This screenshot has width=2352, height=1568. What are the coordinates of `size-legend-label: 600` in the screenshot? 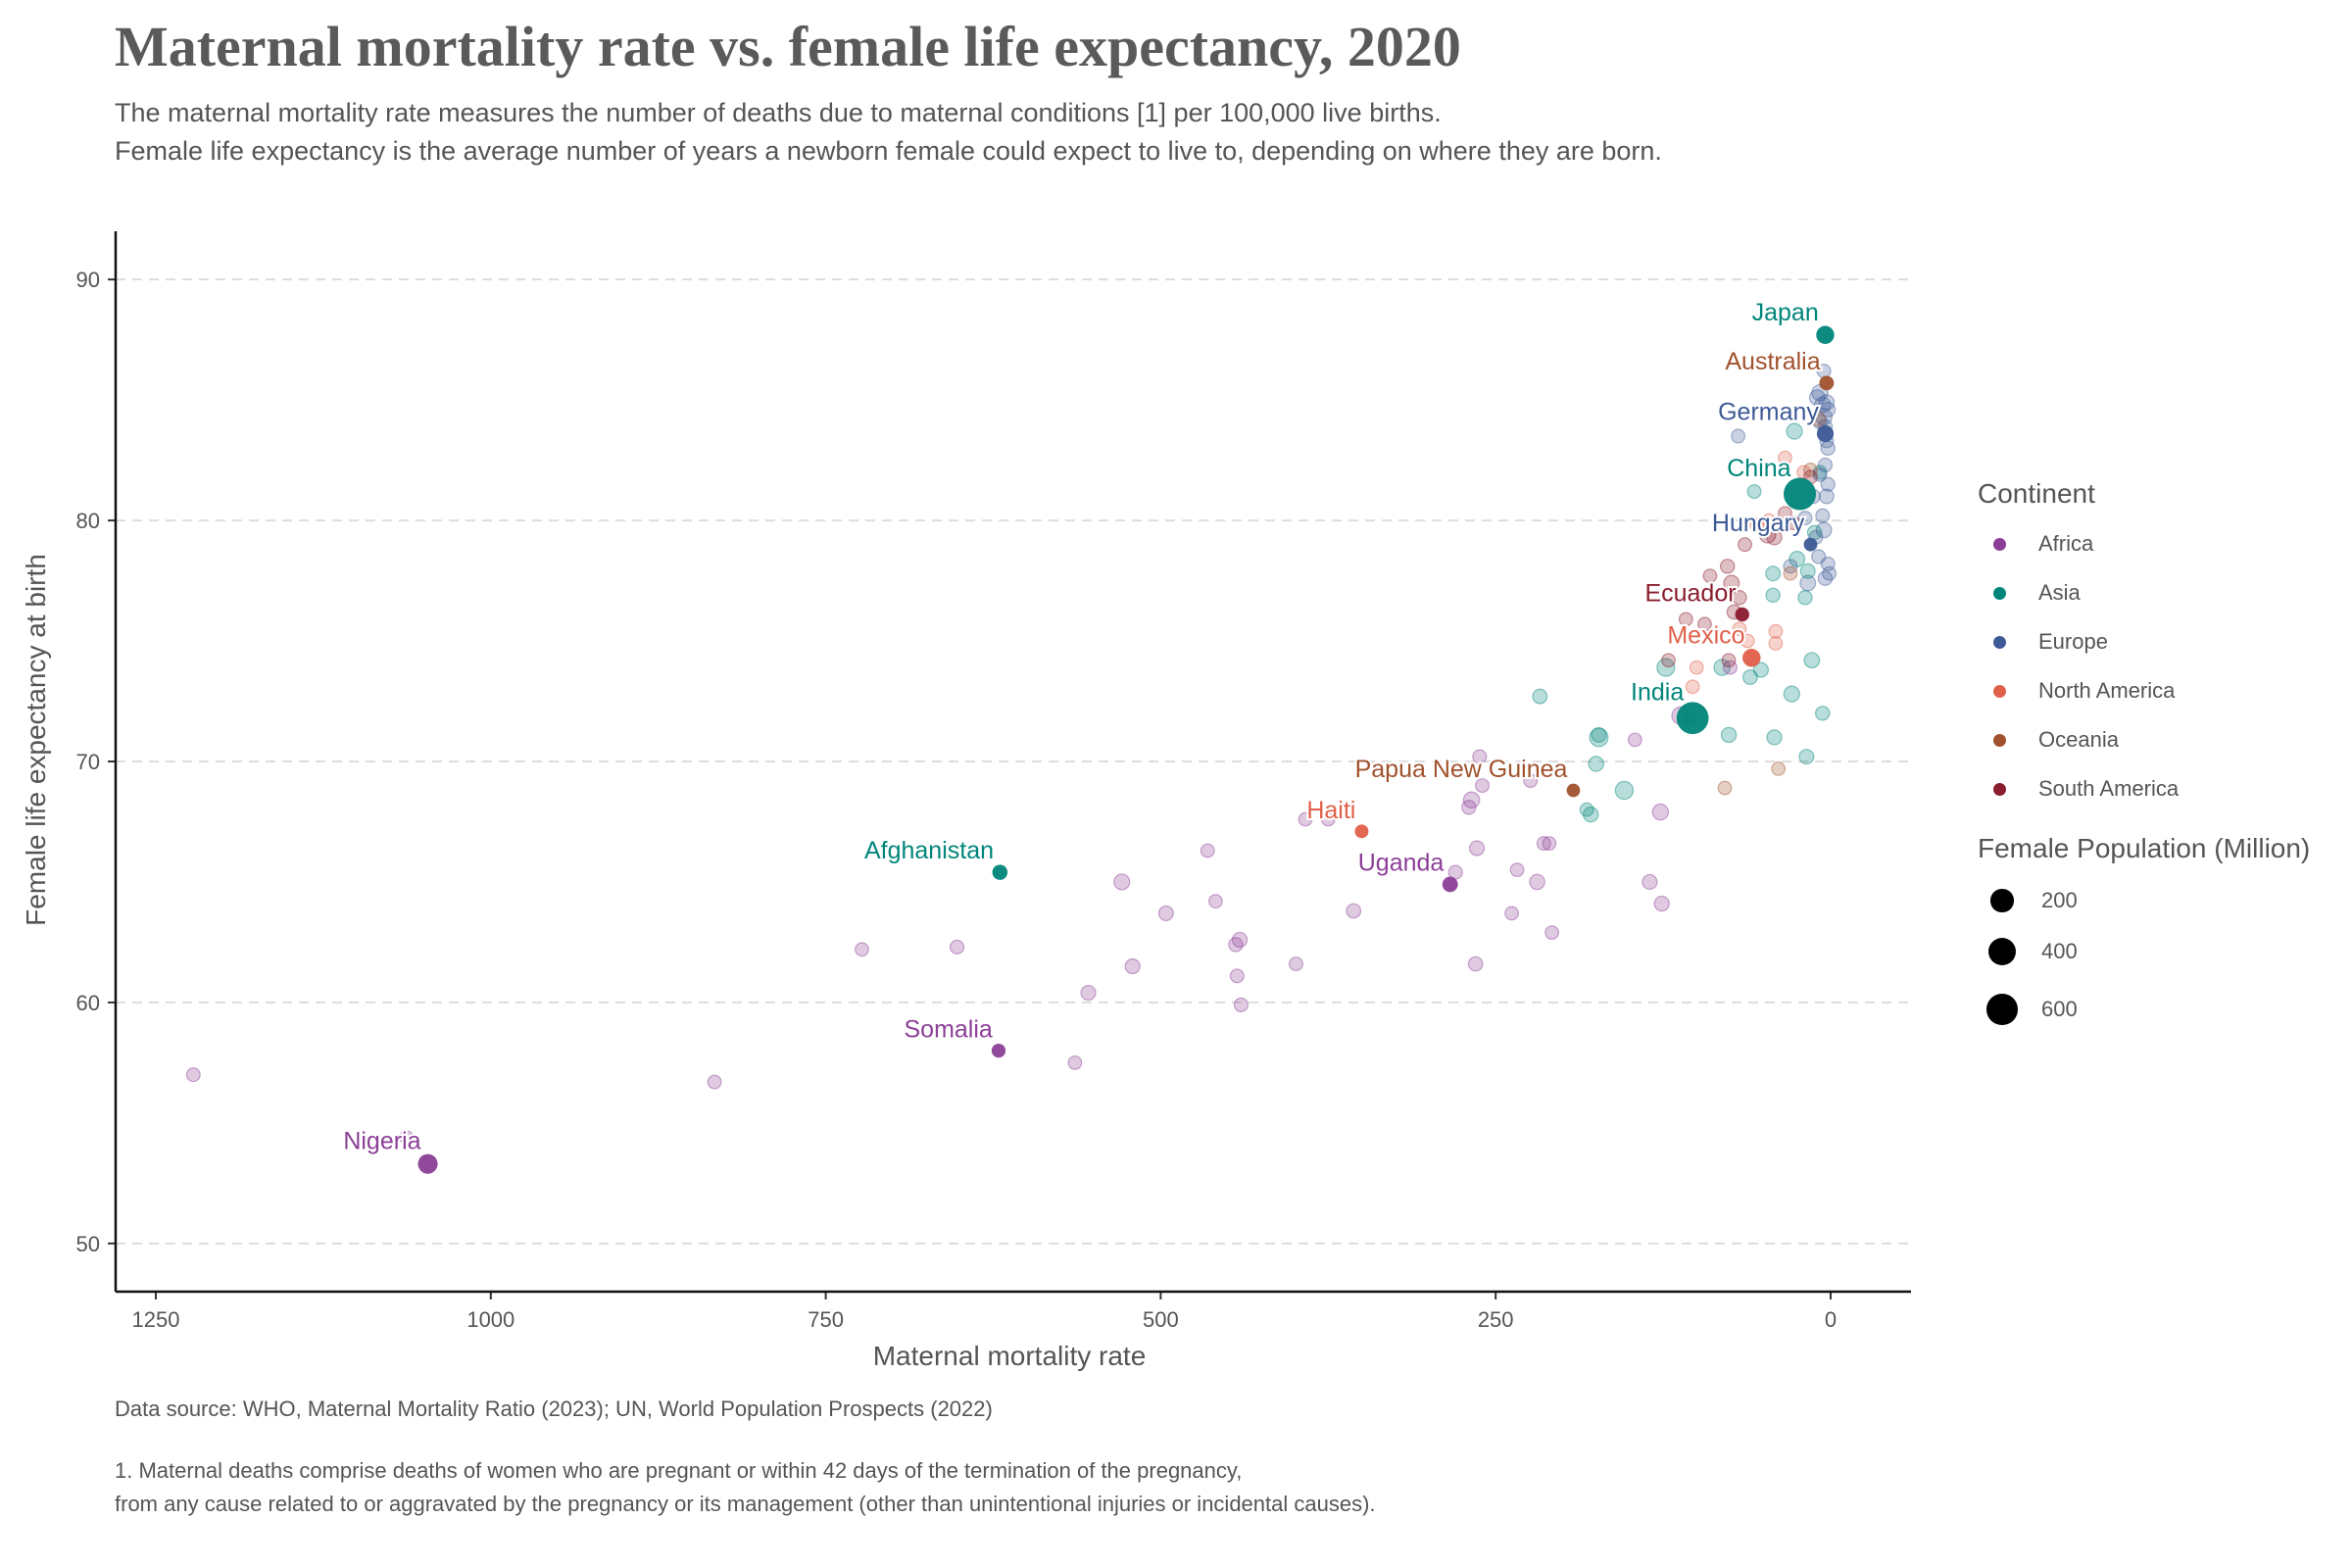 It's located at (2059, 1009).